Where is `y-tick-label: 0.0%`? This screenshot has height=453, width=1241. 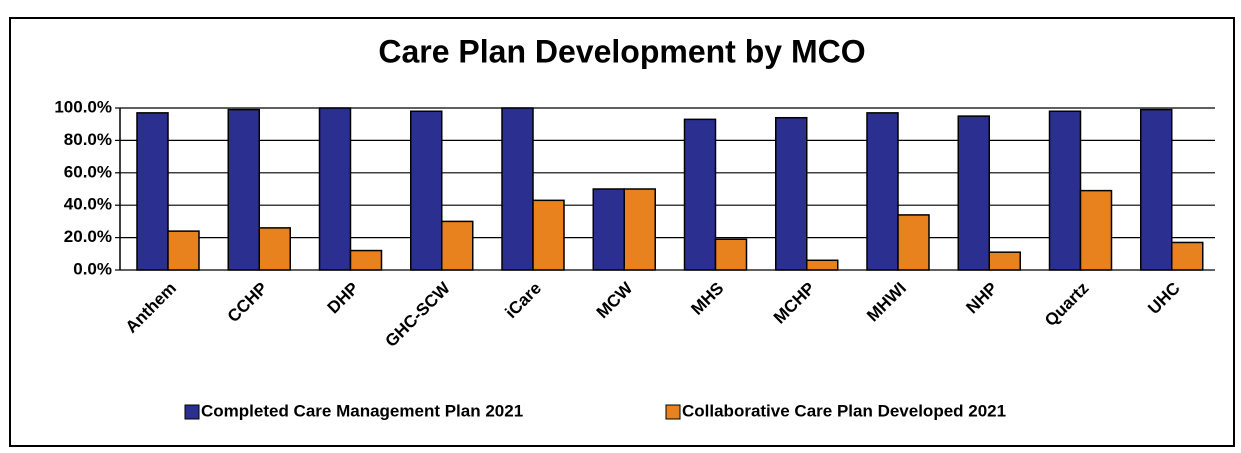 y-tick-label: 0.0% is located at coordinates (92, 268).